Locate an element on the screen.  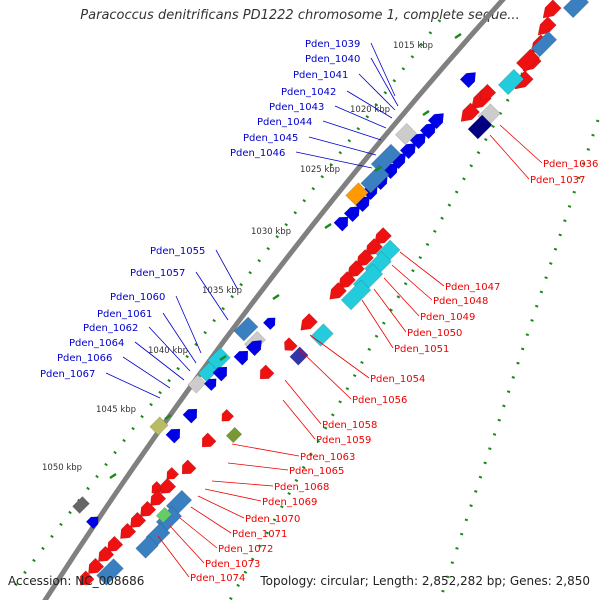
gene-label-right: Pden_1037 is located at coordinates (557, 180).